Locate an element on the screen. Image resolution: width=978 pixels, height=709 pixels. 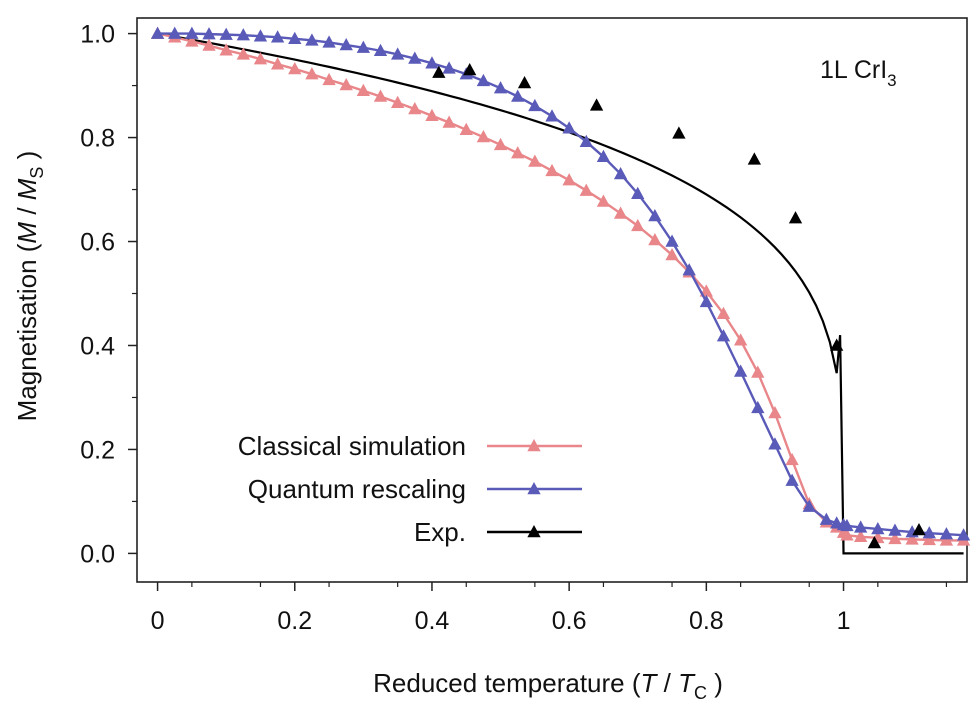
y-tick-label: 0.4 is located at coordinates (97, 346).